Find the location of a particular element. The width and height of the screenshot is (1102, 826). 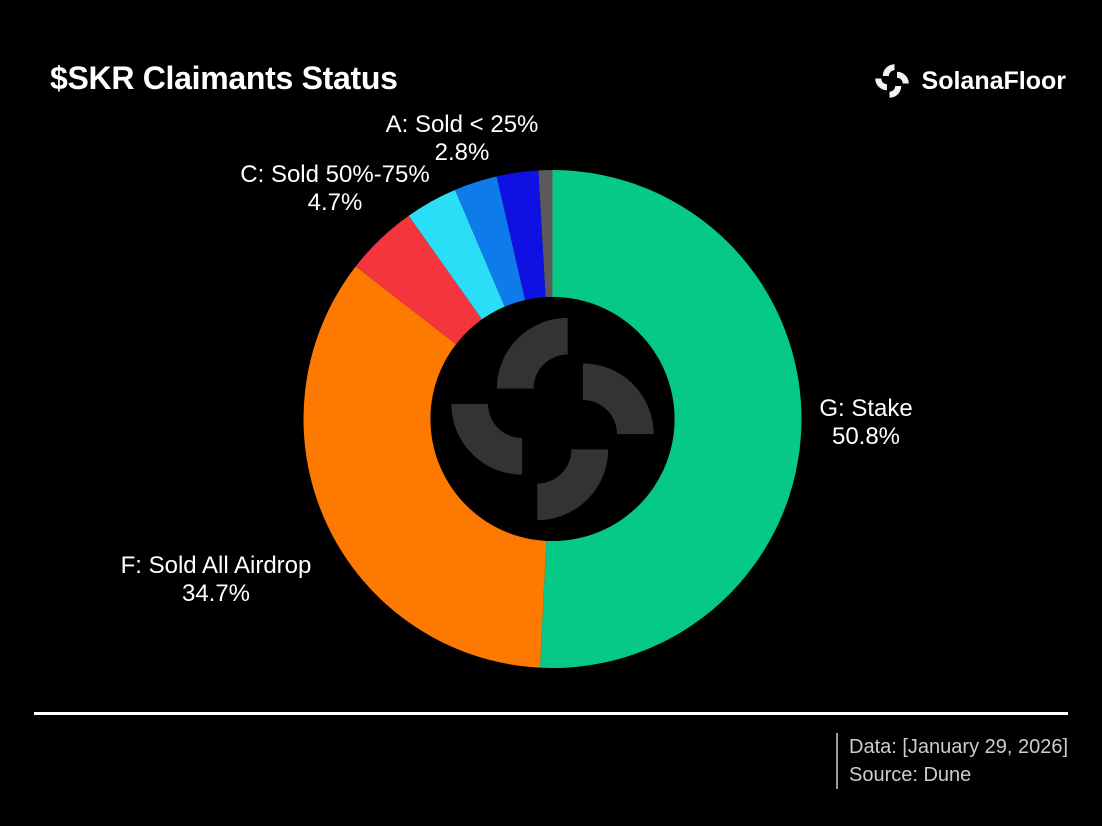

label-sold-lt-25-pct: 2.8% is located at coordinates (462, 152).